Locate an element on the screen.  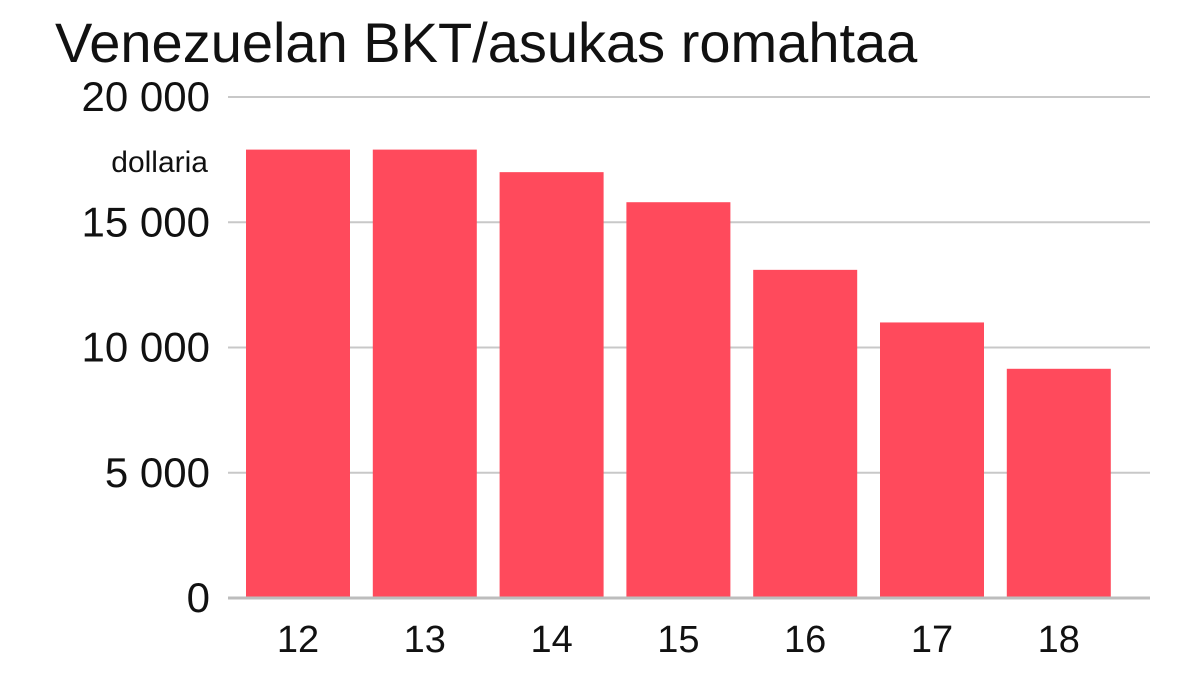
x-tick-label: 15 is located at coordinates (678, 640).